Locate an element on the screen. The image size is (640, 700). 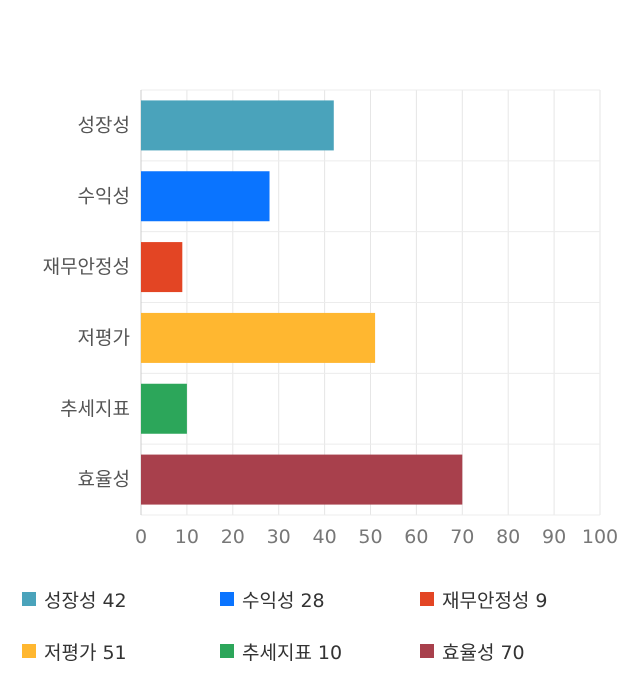
legend-category: 추세지표 is located at coordinates (277, 652).